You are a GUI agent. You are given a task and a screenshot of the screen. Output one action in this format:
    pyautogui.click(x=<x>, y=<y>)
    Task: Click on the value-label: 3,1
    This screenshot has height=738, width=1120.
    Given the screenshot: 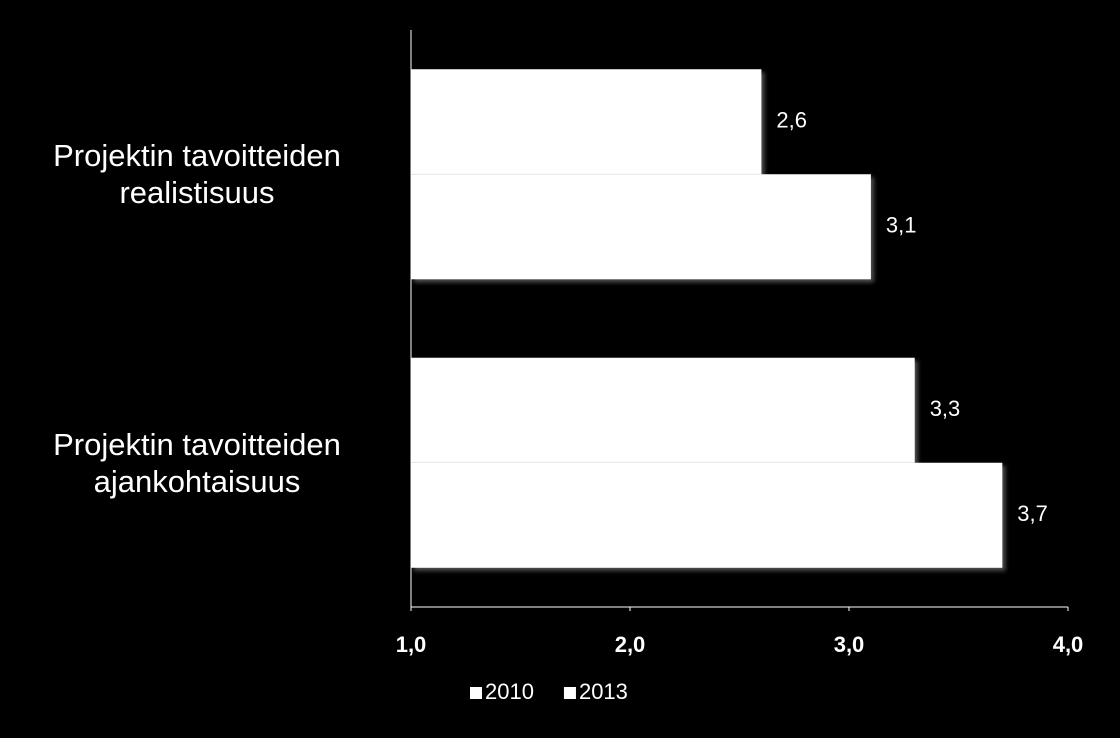 What is the action you would take?
    pyautogui.click(x=901, y=225)
    